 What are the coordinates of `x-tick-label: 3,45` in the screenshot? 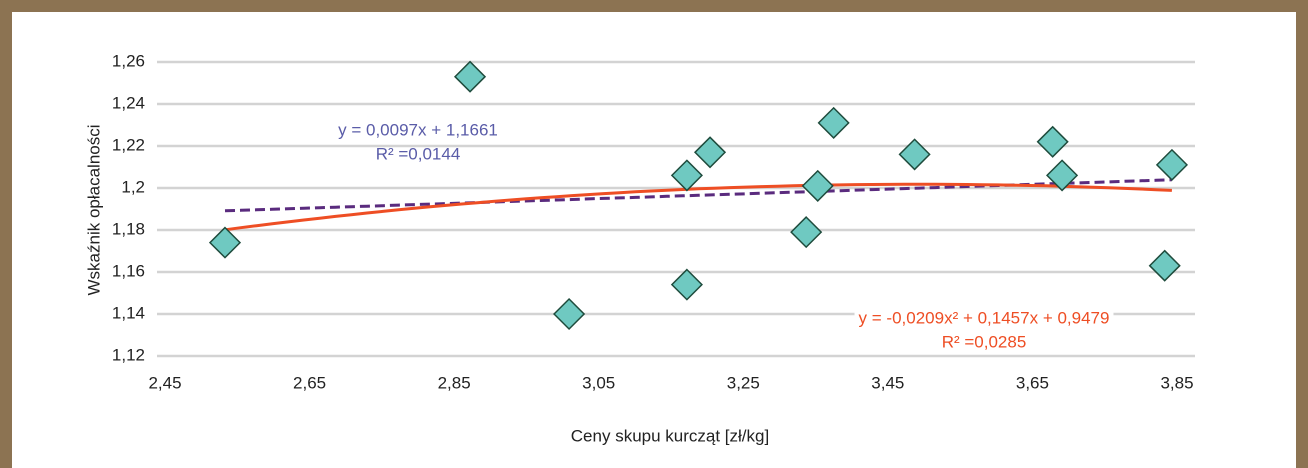 It's located at (887, 382).